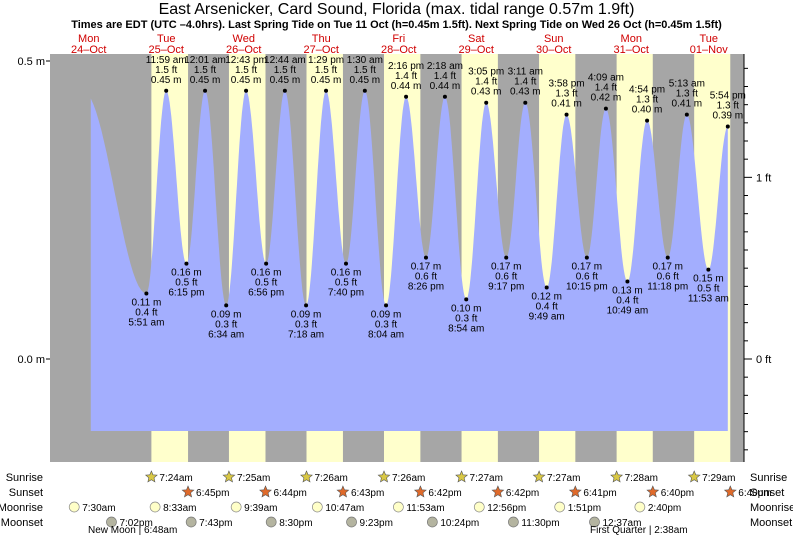 This screenshot has height=539, width=793. What do you see at coordinates (547, 316) in the screenshot?
I see `low-tide-label: 9:49 am` at bounding box center [547, 316].